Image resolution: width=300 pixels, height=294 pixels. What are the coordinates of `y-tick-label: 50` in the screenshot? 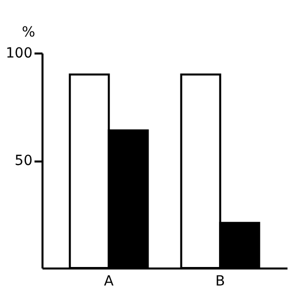 It's located at (23, 161).